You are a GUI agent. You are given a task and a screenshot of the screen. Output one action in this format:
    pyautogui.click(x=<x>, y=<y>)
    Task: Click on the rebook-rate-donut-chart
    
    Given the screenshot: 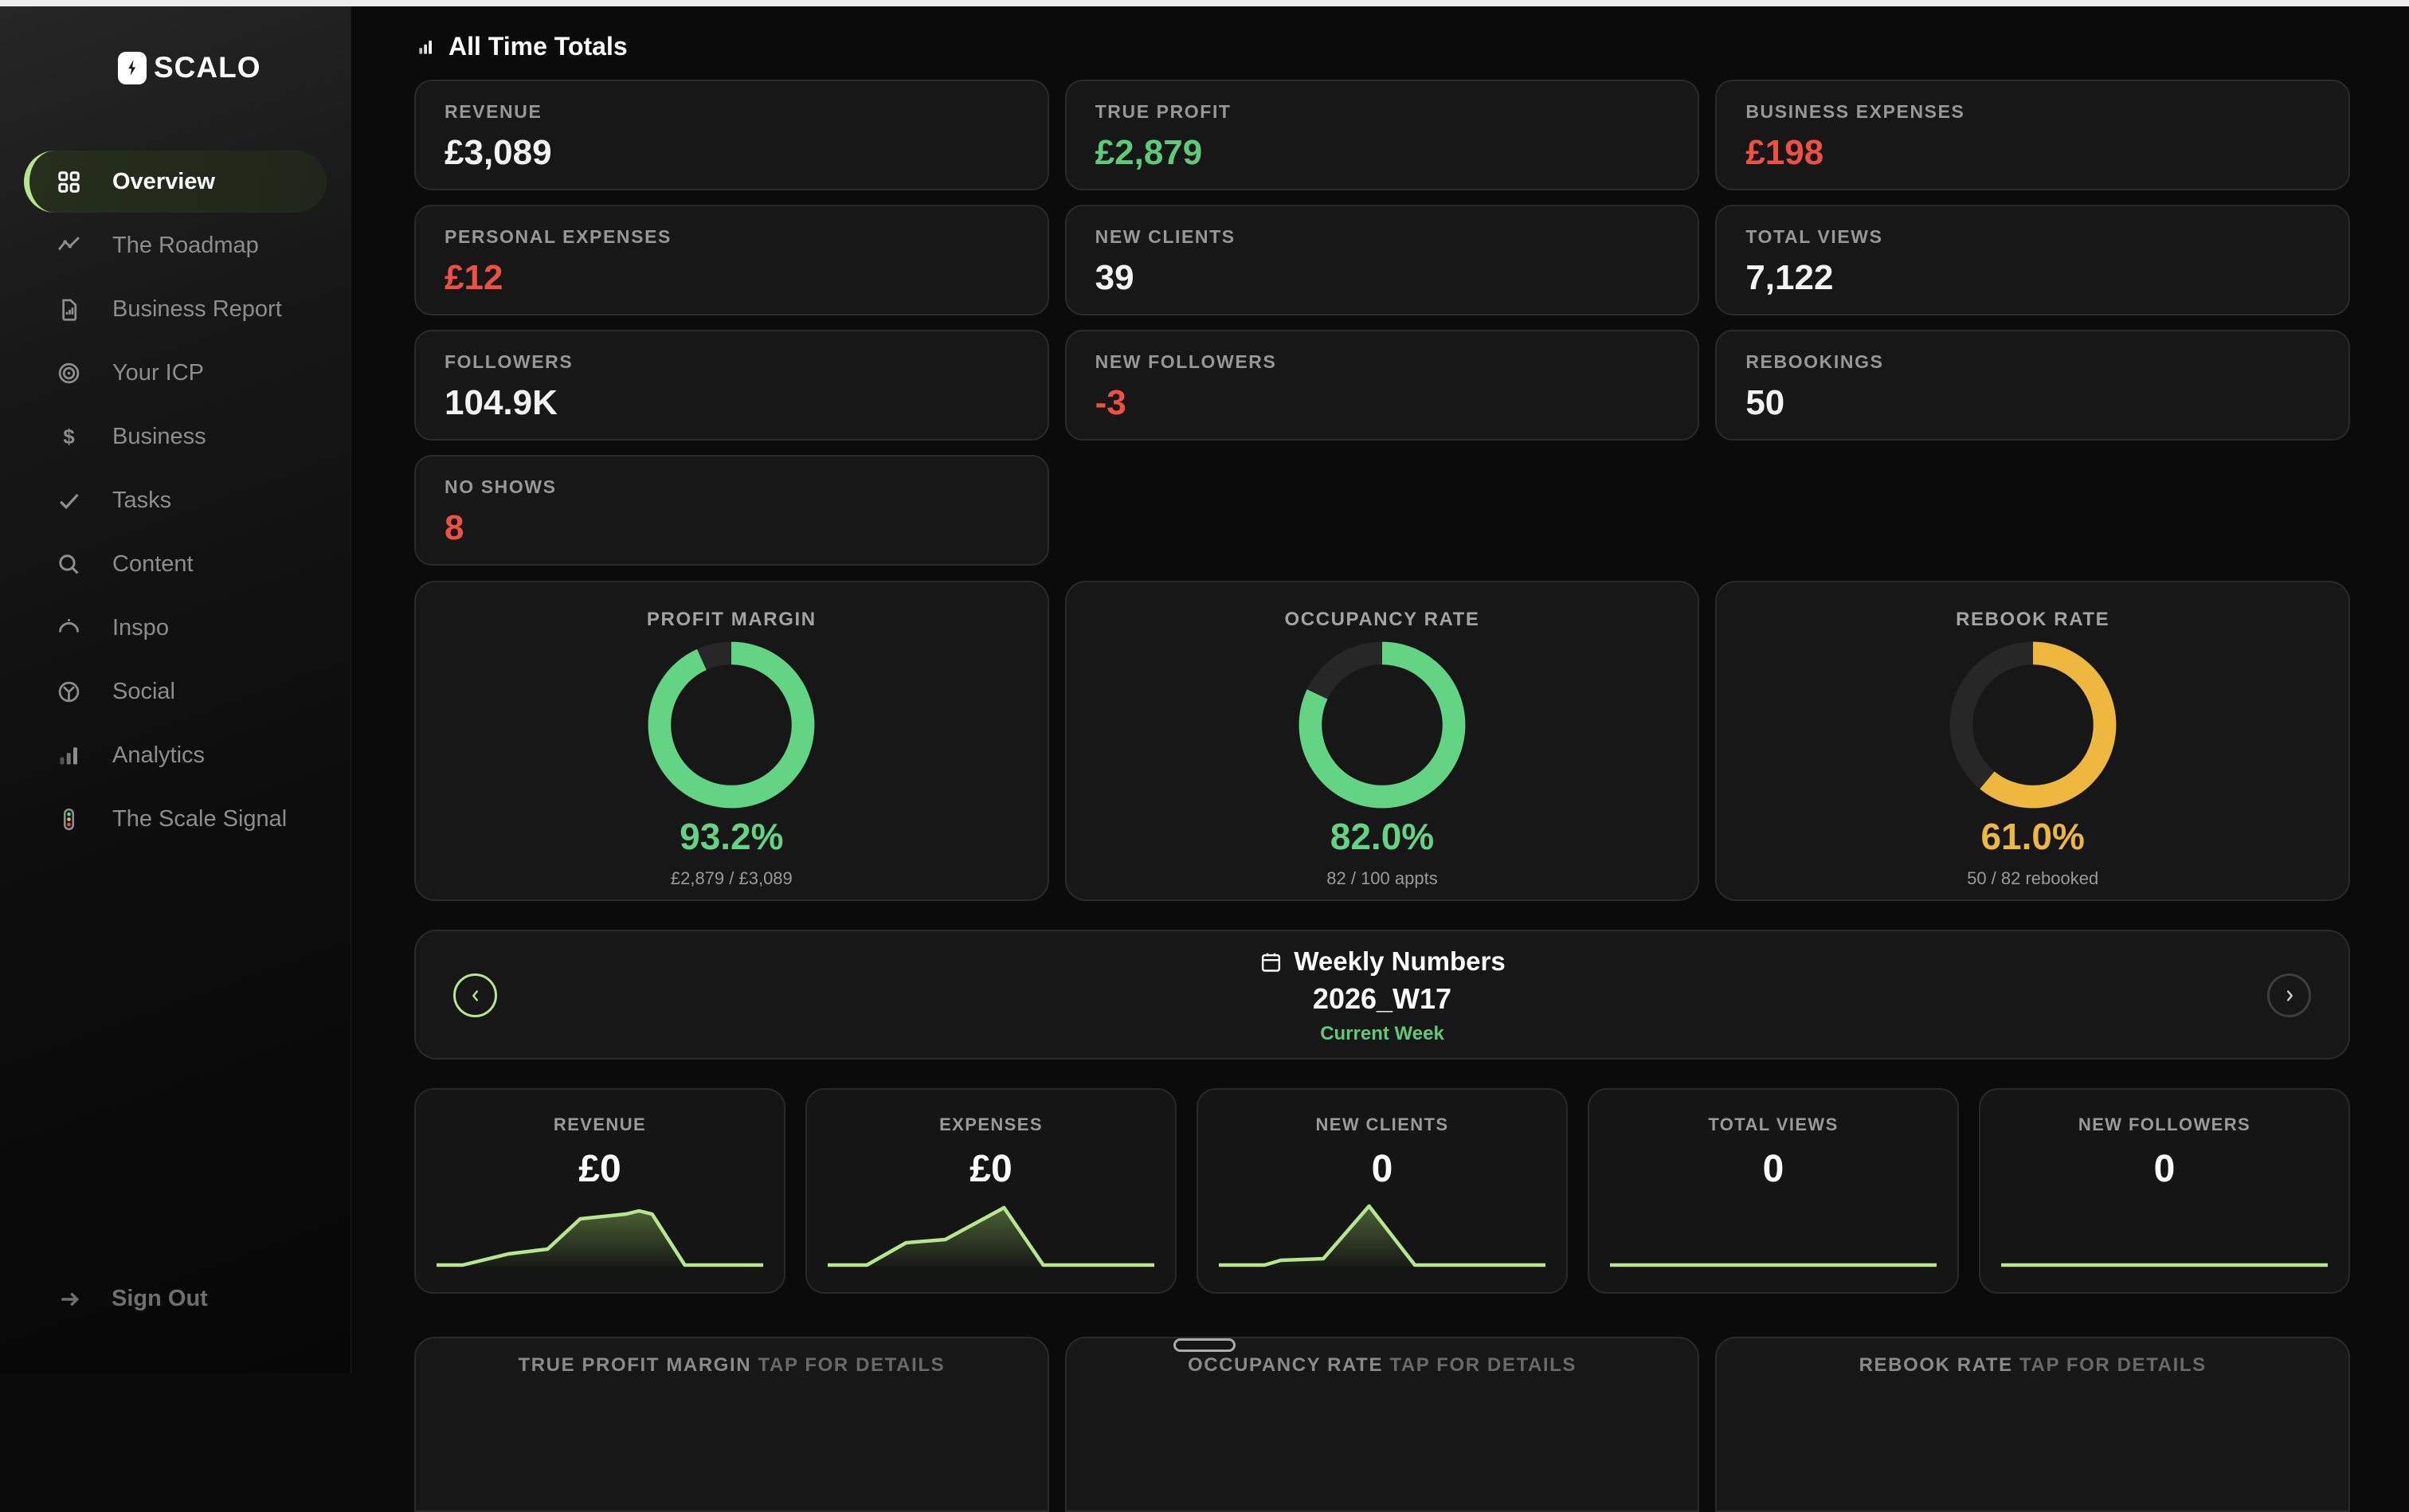 What is the action you would take?
    pyautogui.click(x=2033, y=725)
    